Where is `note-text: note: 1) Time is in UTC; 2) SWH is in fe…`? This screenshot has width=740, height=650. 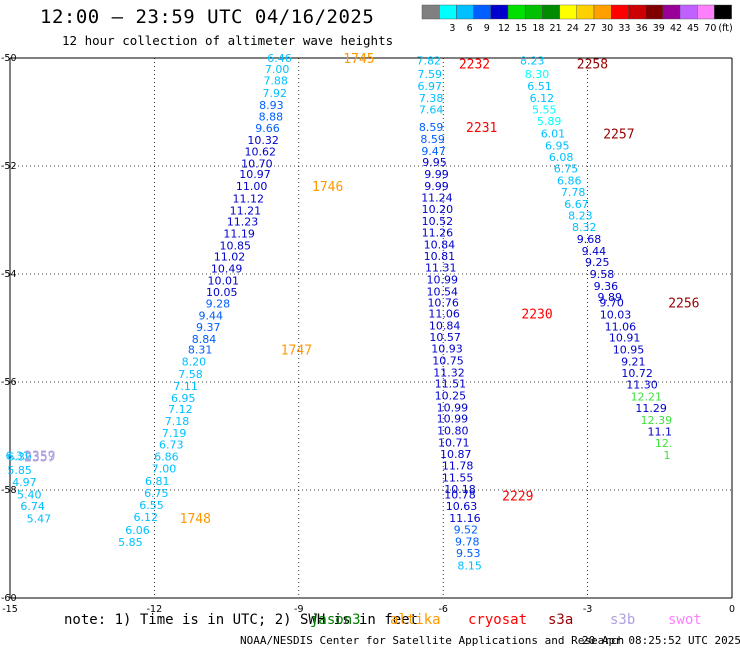 note-text: note: 1) Time is in UTC; 2) SWH is in fe… is located at coordinates (241, 620).